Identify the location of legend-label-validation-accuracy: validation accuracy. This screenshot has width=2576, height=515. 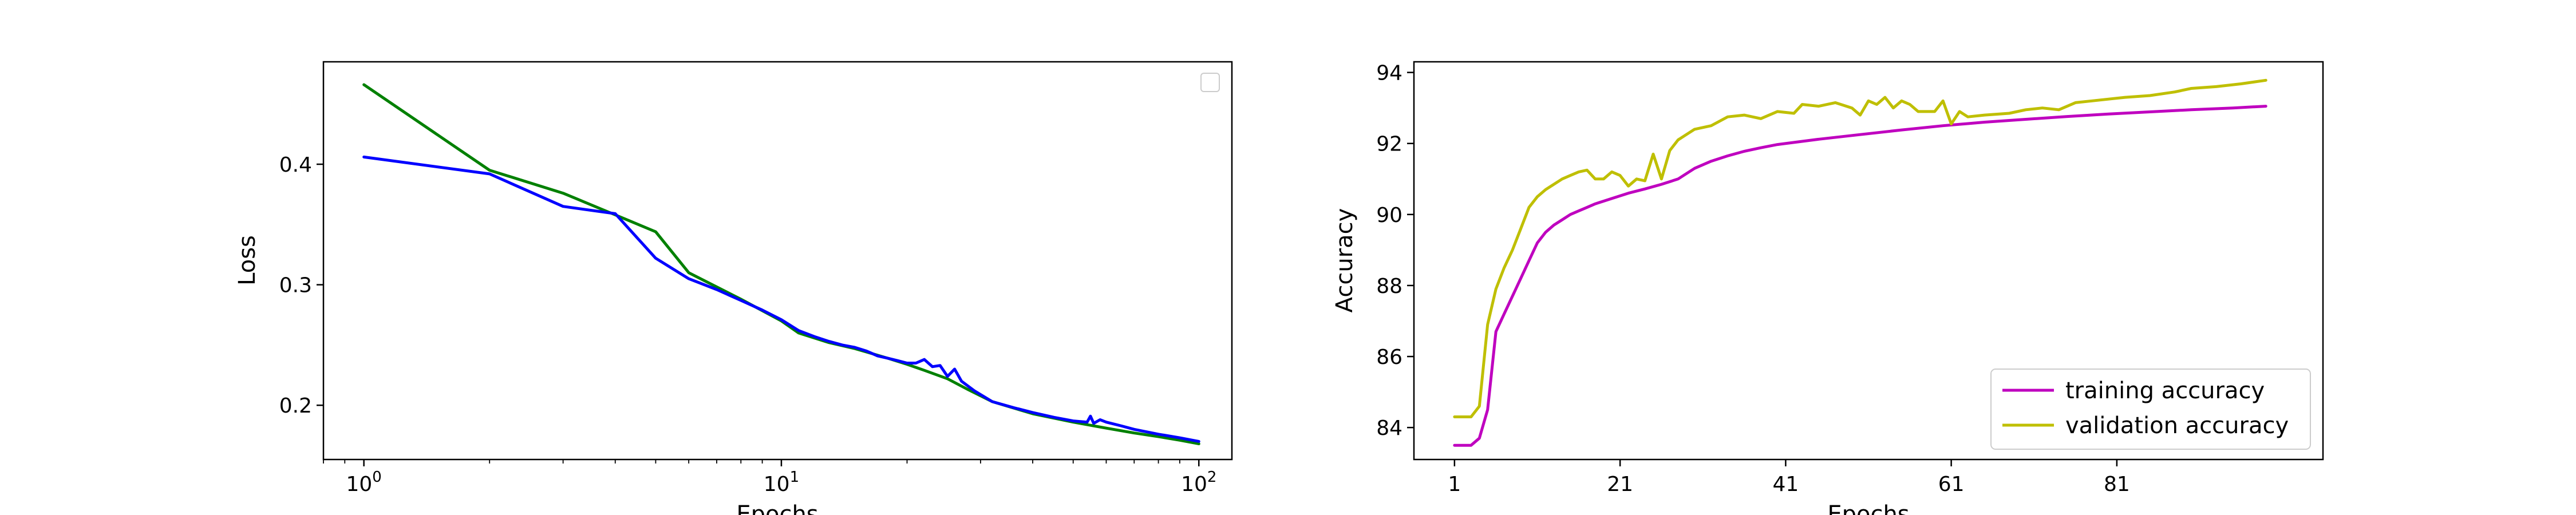
(2177, 426).